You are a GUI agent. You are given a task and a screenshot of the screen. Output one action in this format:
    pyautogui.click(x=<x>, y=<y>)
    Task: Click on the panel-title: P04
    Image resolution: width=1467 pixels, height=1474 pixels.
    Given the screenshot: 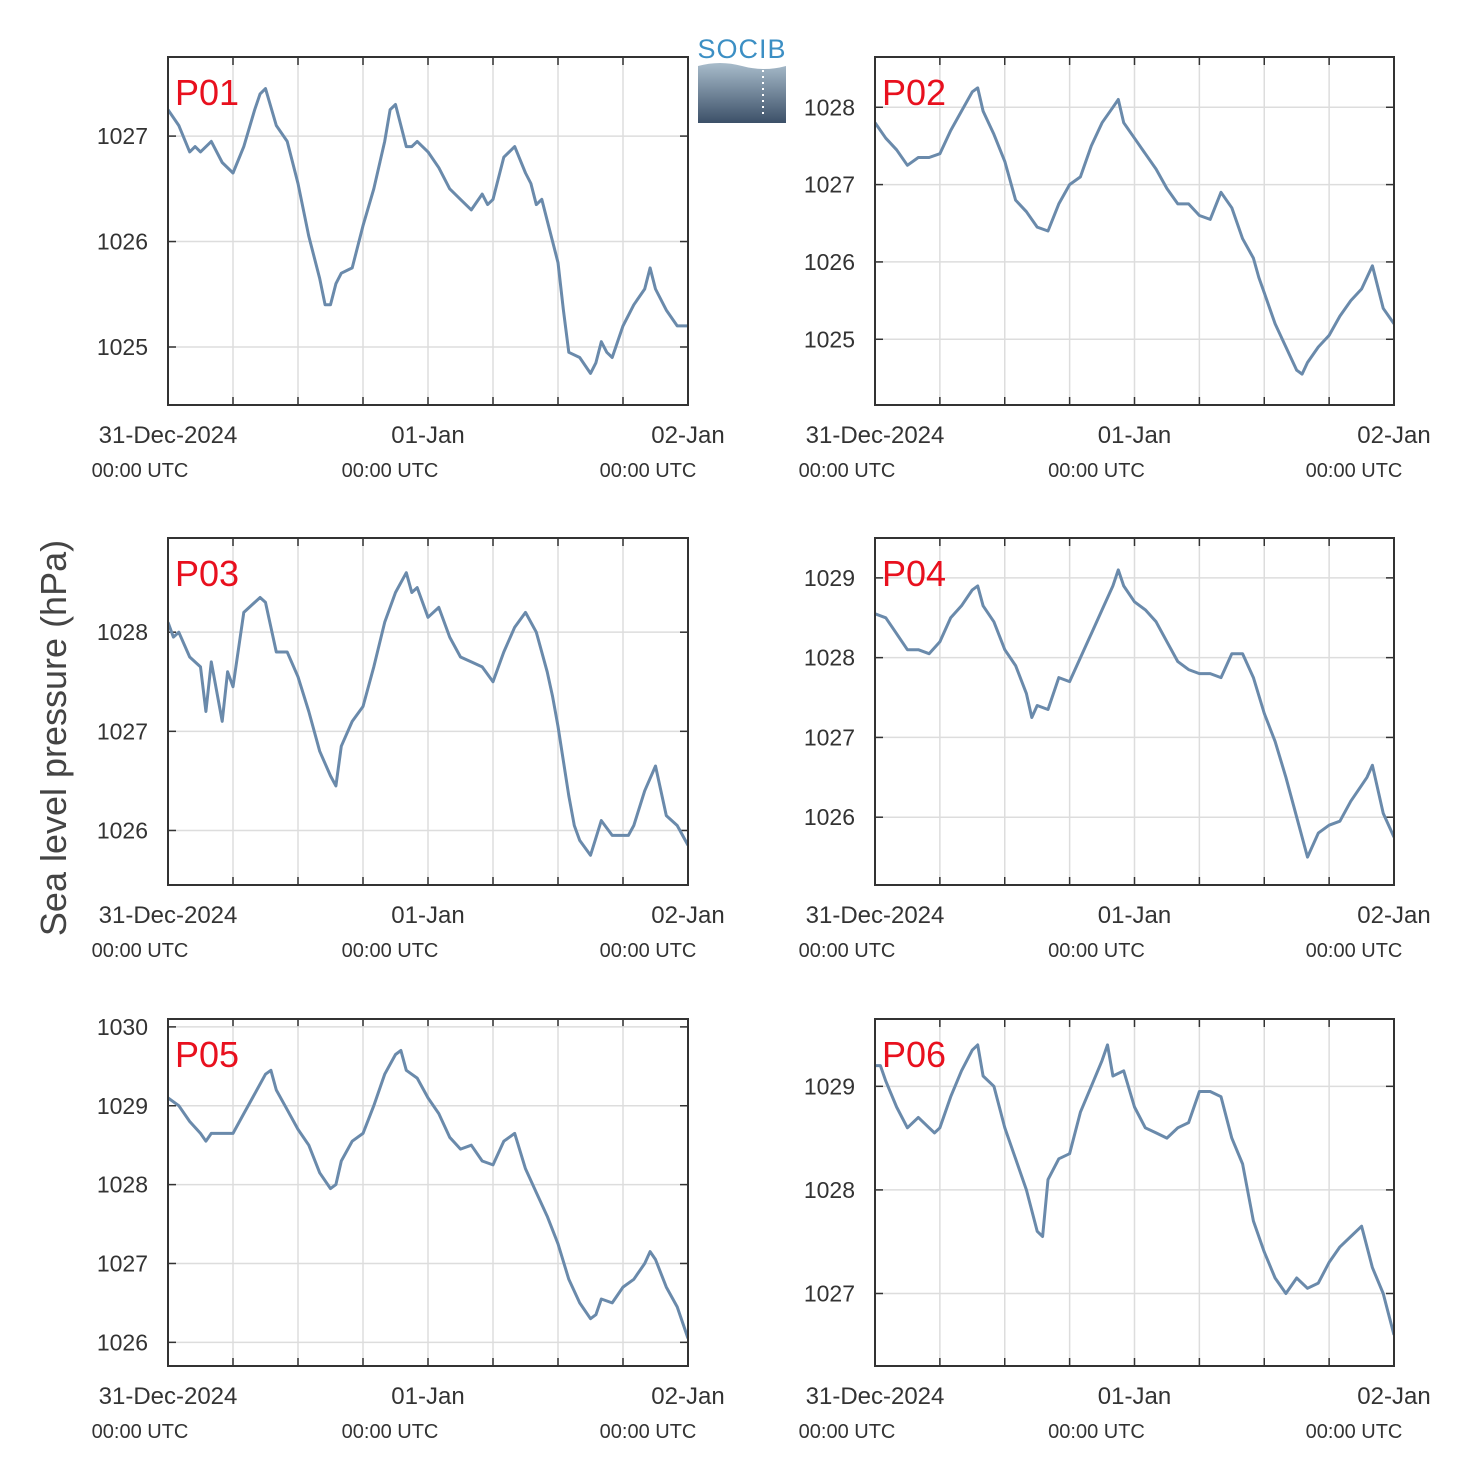 What is the action you would take?
    pyautogui.click(x=914, y=573)
    